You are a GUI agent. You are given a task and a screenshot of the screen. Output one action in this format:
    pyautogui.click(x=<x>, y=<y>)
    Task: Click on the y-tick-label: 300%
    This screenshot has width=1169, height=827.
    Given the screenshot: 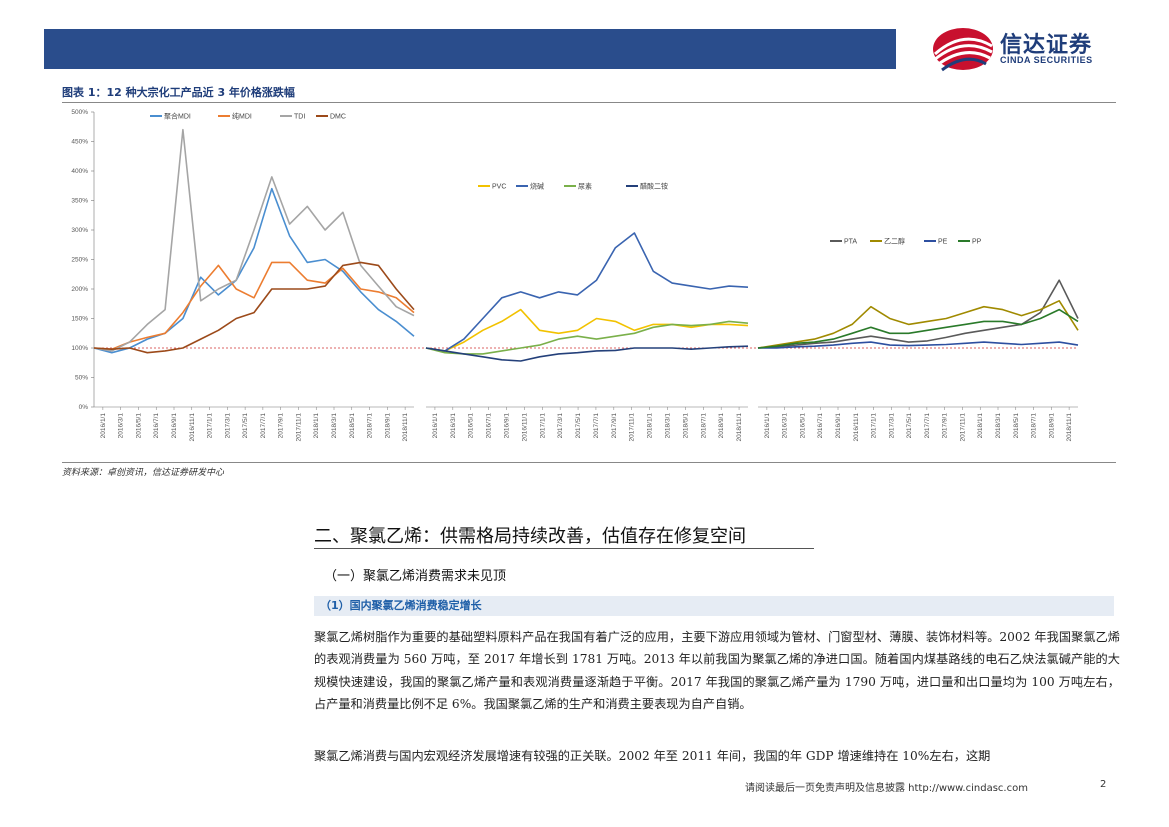 What is the action you would take?
    pyautogui.click(x=79, y=230)
    